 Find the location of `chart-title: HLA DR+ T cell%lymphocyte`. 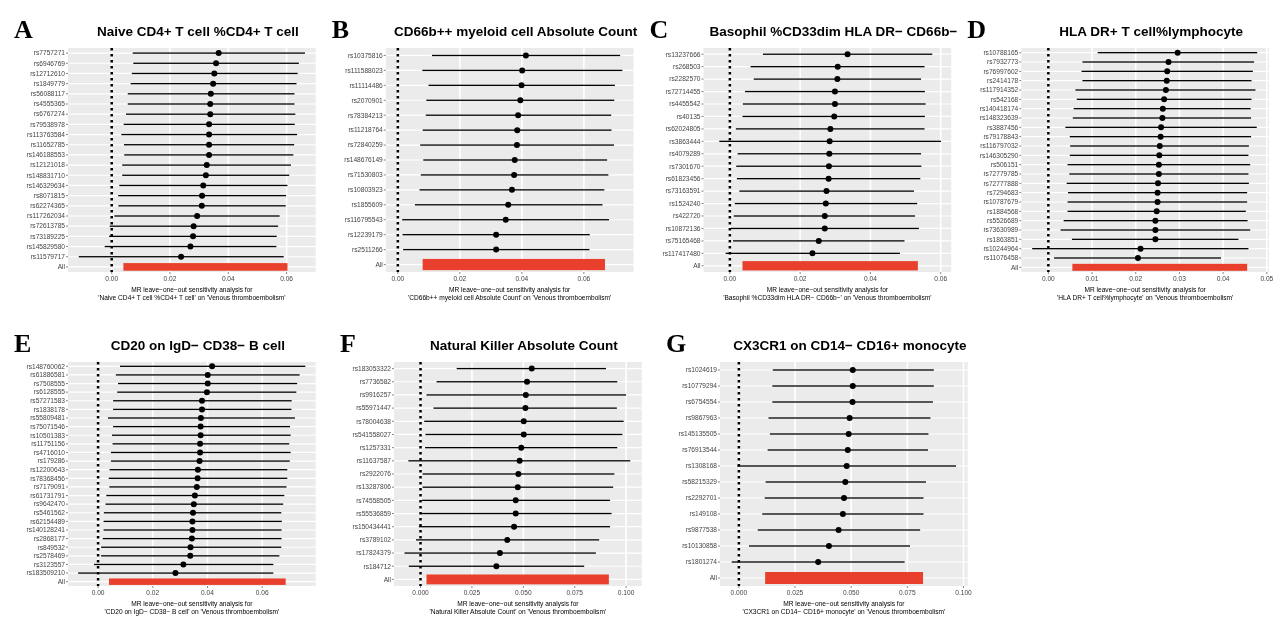

chart-title: HLA DR+ T cell%lymphocyte is located at coordinates (1151, 31).